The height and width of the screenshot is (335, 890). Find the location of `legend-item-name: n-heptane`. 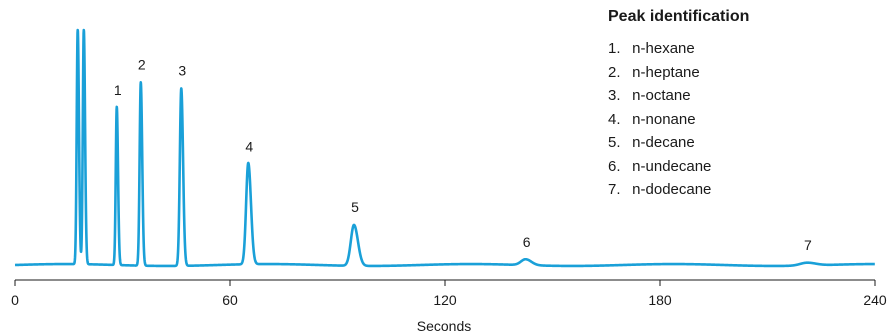

legend-item-name: n-heptane is located at coordinates (664, 72).